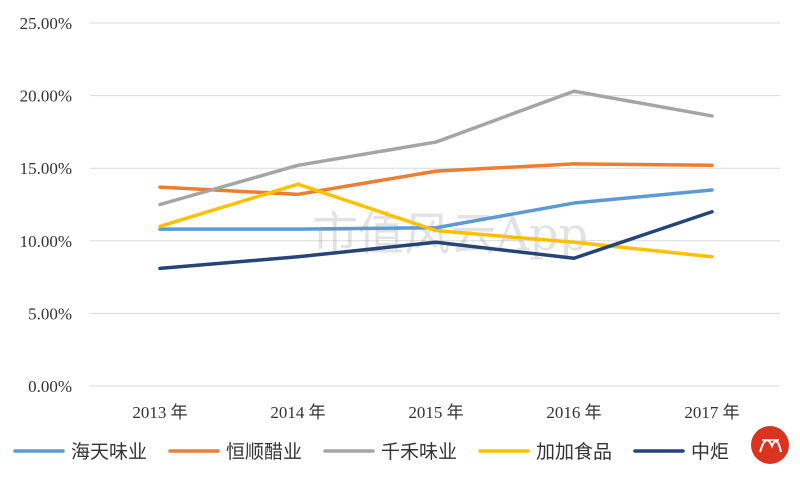 This screenshot has width=800, height=480. What do you see at coordinates (46, 205) in the screenshot?
I see `y-axis-ticks: 0.00% 5.00% 10.00% 15.00% 20.00% 25.00%` at bounding box center [46, 205].